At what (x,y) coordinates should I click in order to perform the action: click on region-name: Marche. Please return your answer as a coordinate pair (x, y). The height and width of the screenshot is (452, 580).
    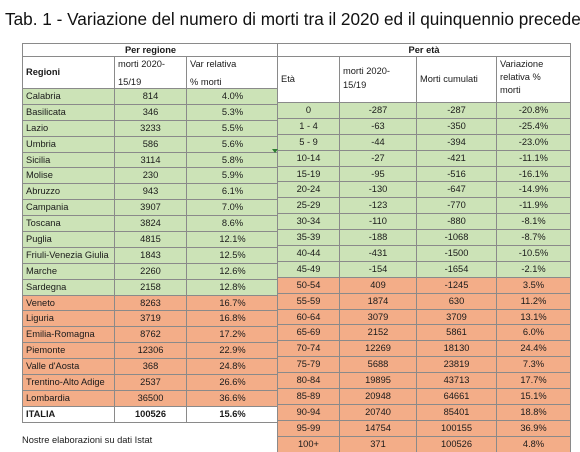
    Looking at the image, I should click on (68, 271).